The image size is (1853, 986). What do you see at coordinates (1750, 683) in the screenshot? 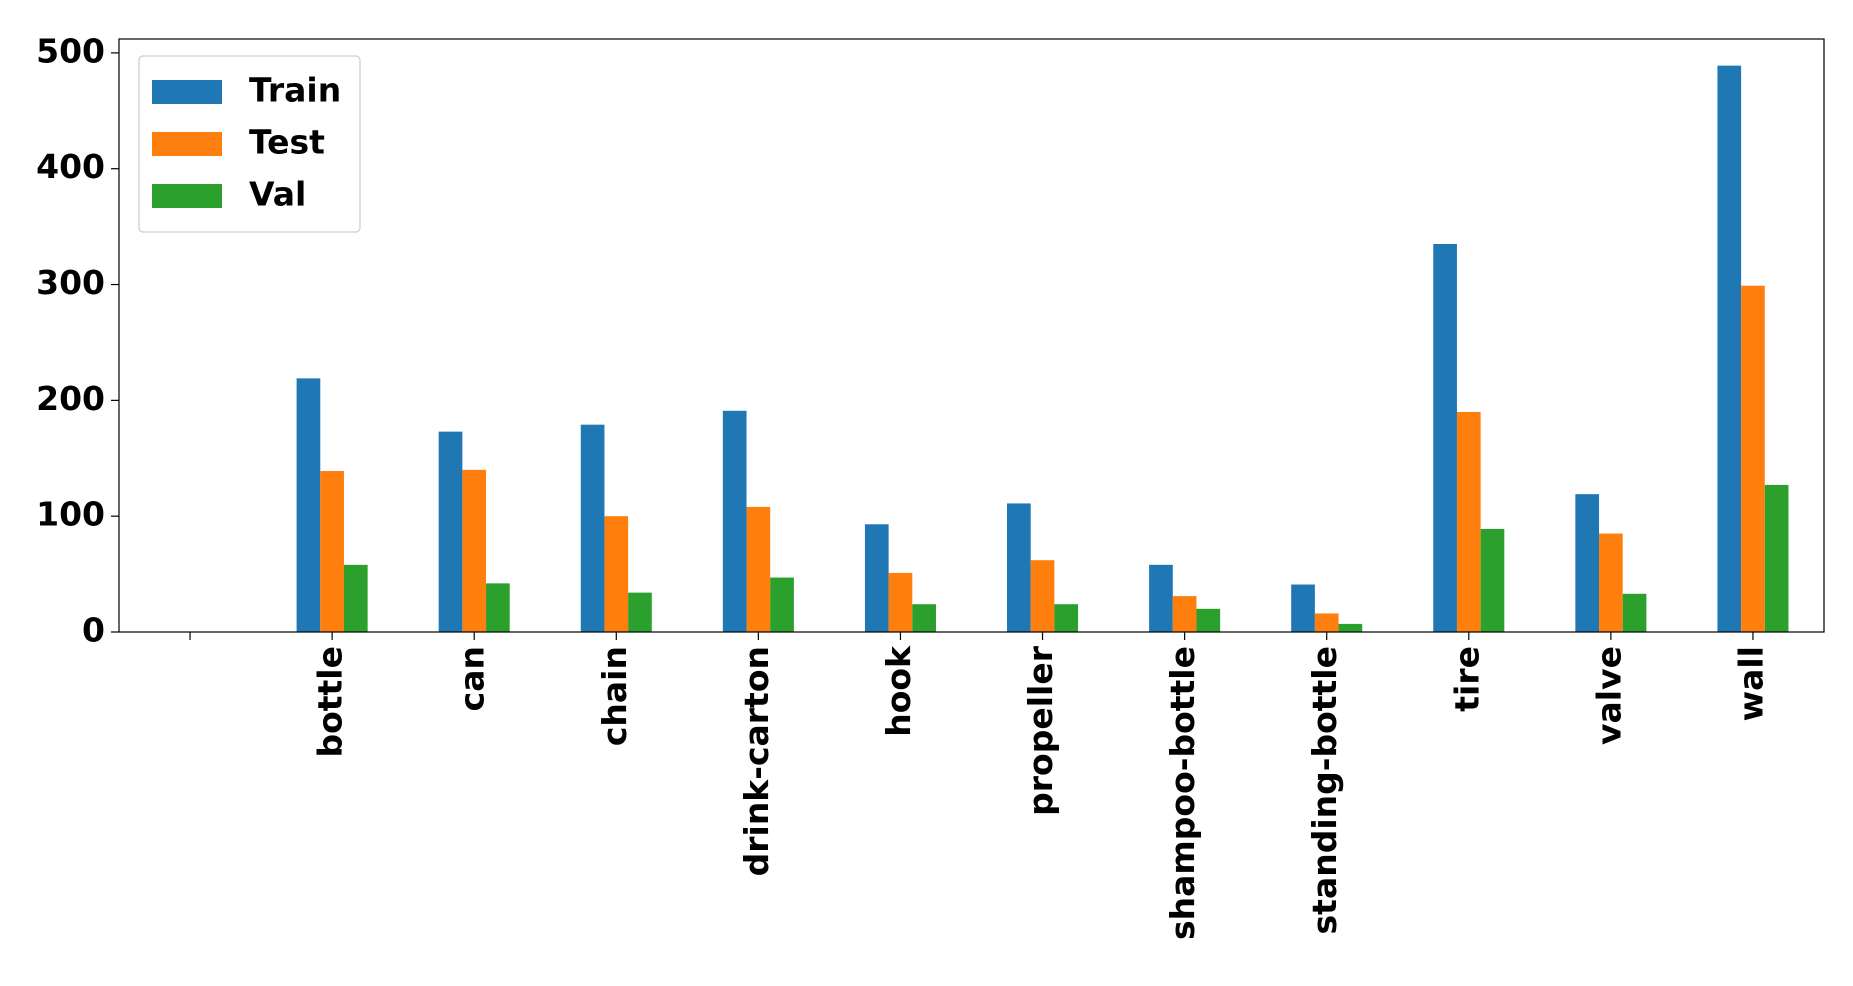
I see `x-tick-label: wall` at bounding box center [1750, 683].